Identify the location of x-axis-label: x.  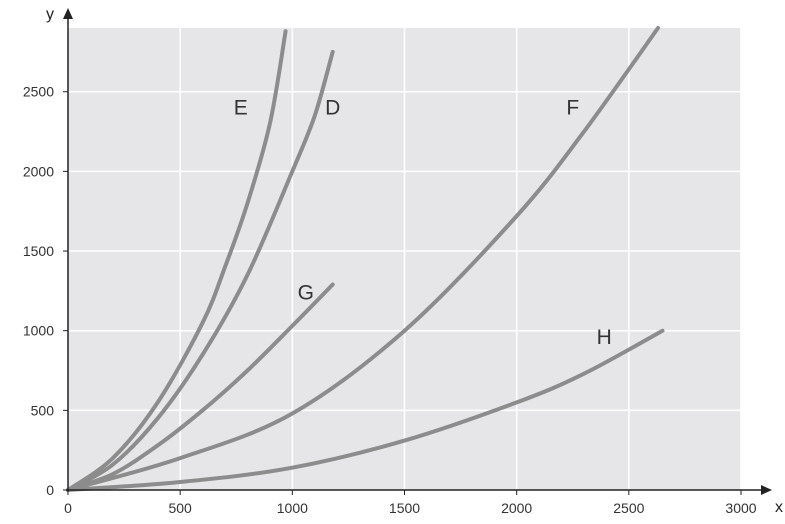
(779, 507).